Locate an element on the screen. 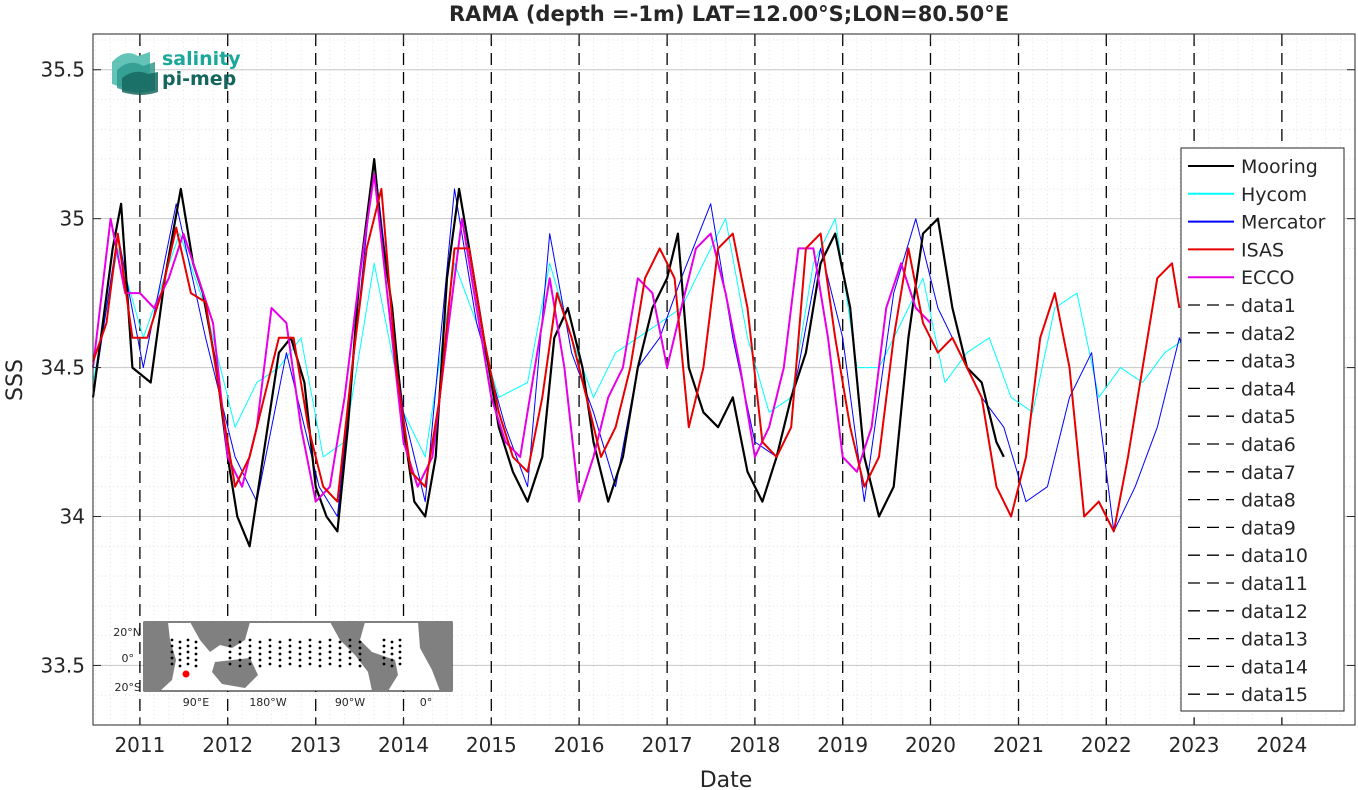  legend-label: data15 is located at coordinates (1274, 695).